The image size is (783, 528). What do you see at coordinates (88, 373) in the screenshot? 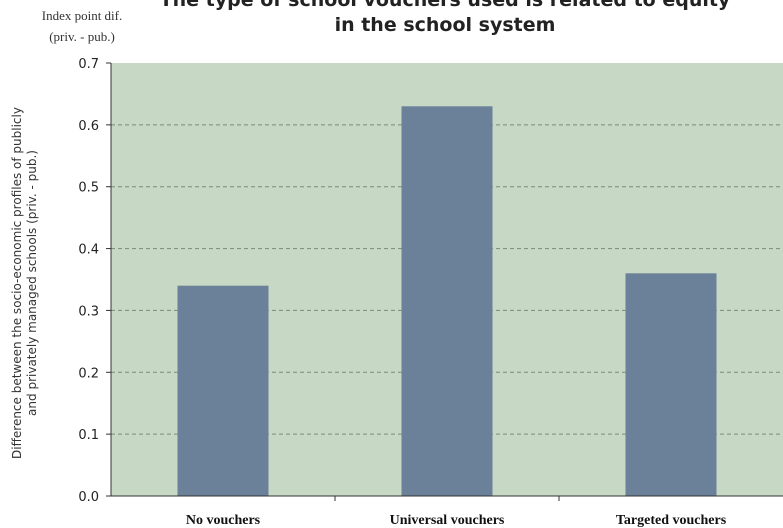
I see `y-tick-label: 0.2` at bounding box center [88, 373].